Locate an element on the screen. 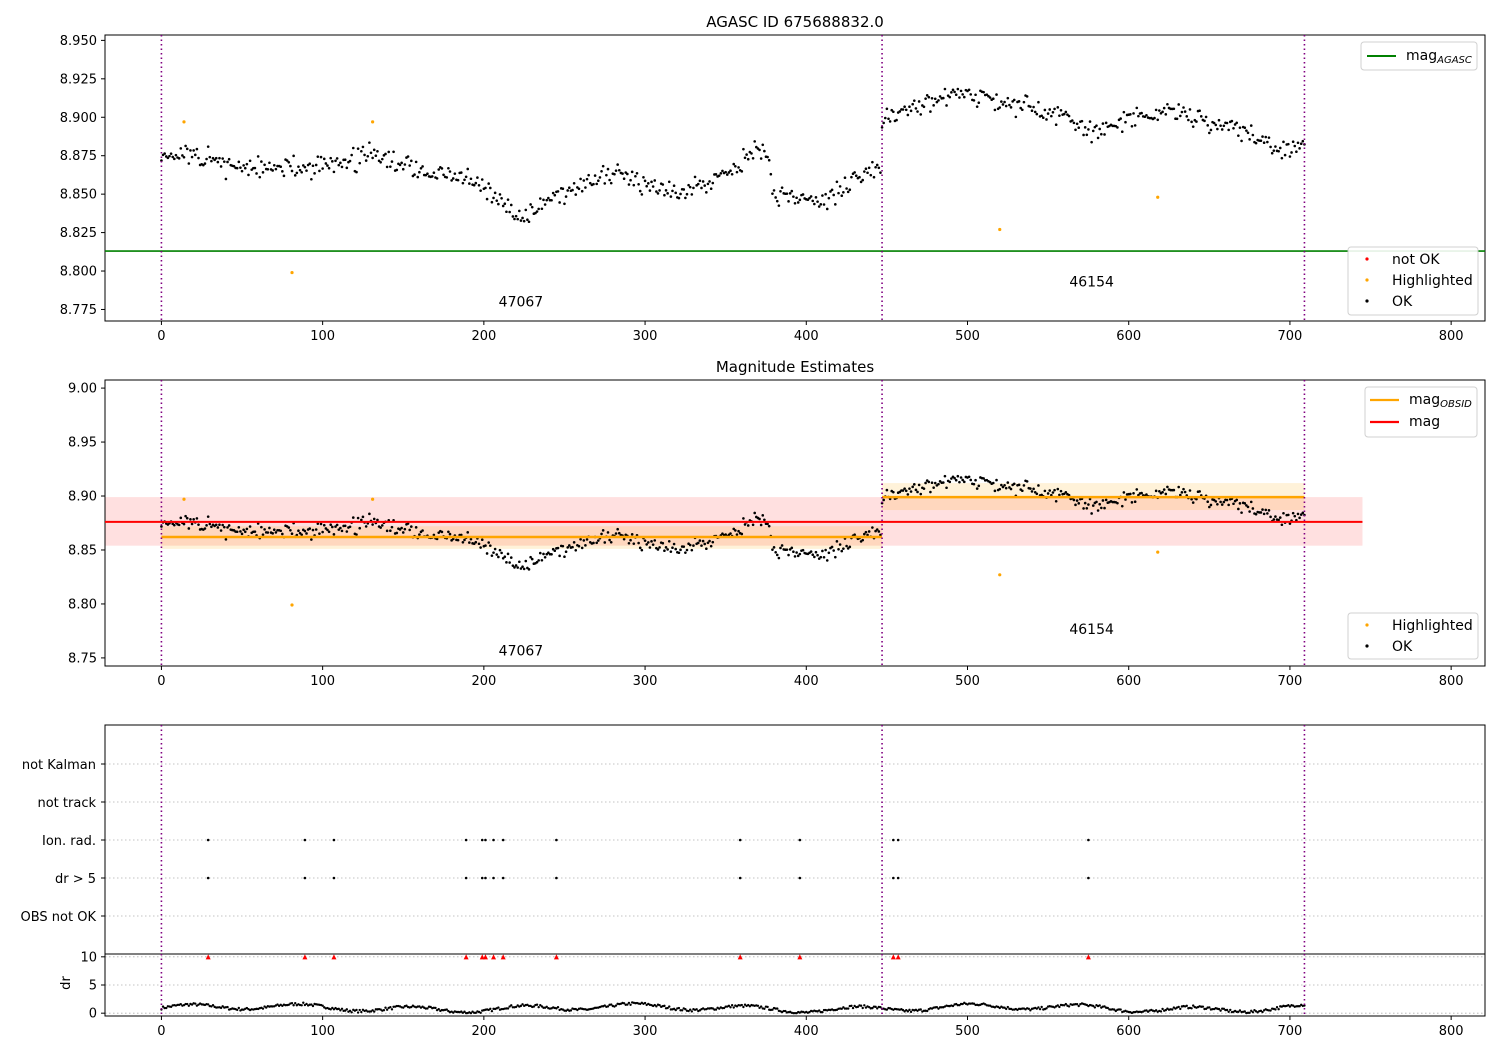 This screenshot has height=1050, width=1500. y-tick-label: 10 is located at coordinates (88, 957).